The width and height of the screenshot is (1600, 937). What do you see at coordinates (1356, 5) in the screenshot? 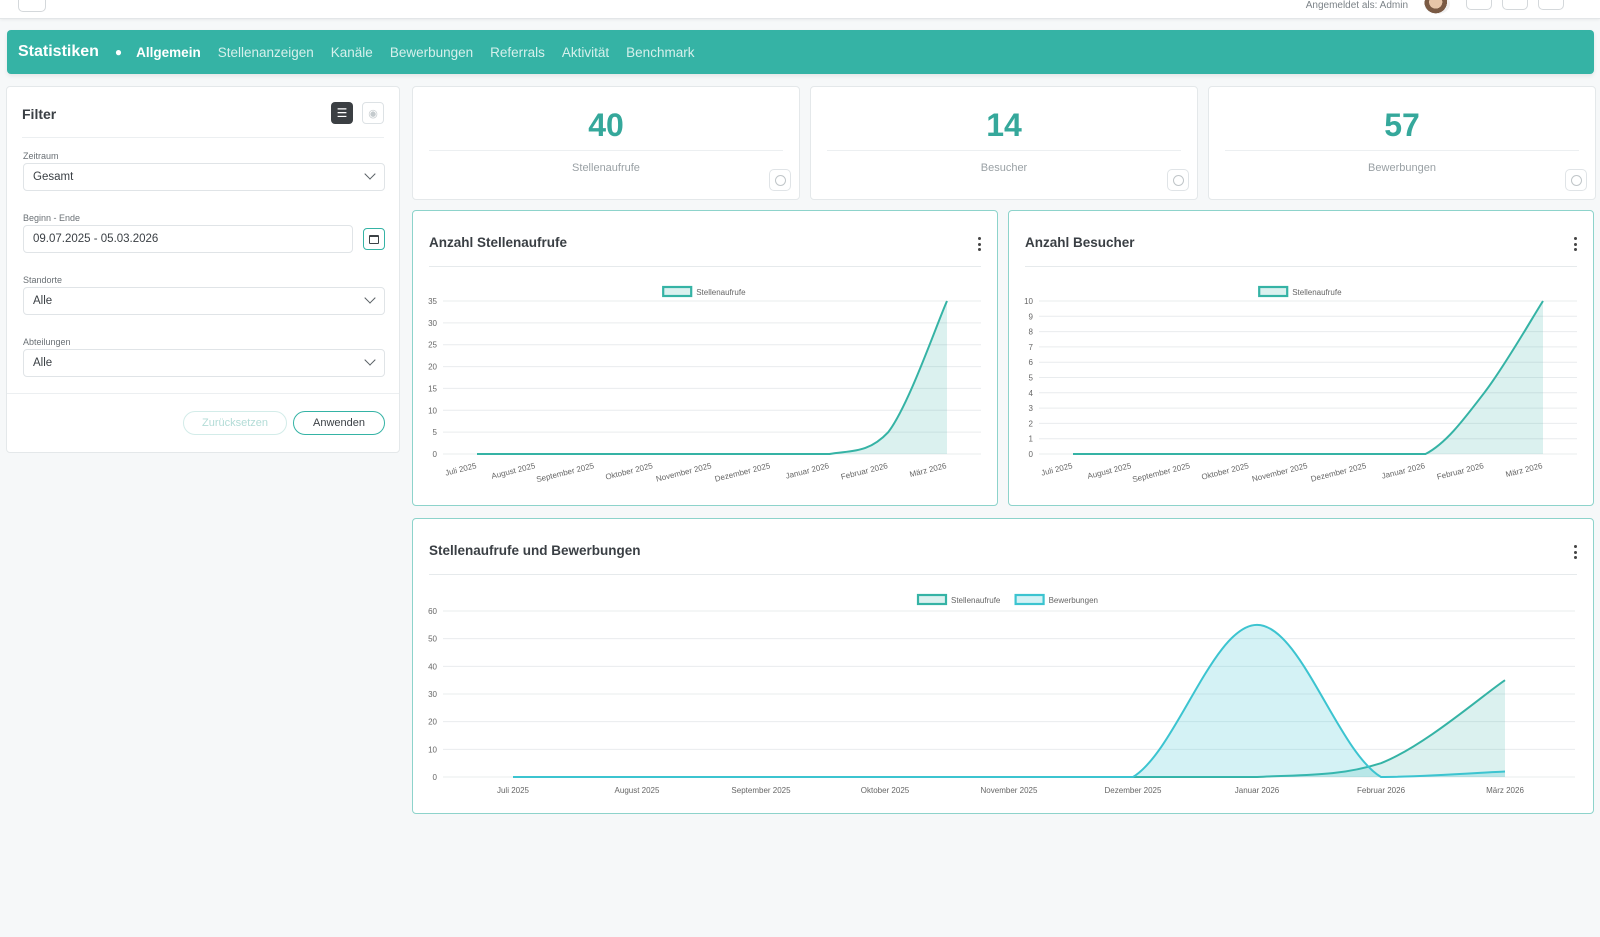
I see `login-status: Angemeldet als: Admin` at bounding box center [1356, 5].